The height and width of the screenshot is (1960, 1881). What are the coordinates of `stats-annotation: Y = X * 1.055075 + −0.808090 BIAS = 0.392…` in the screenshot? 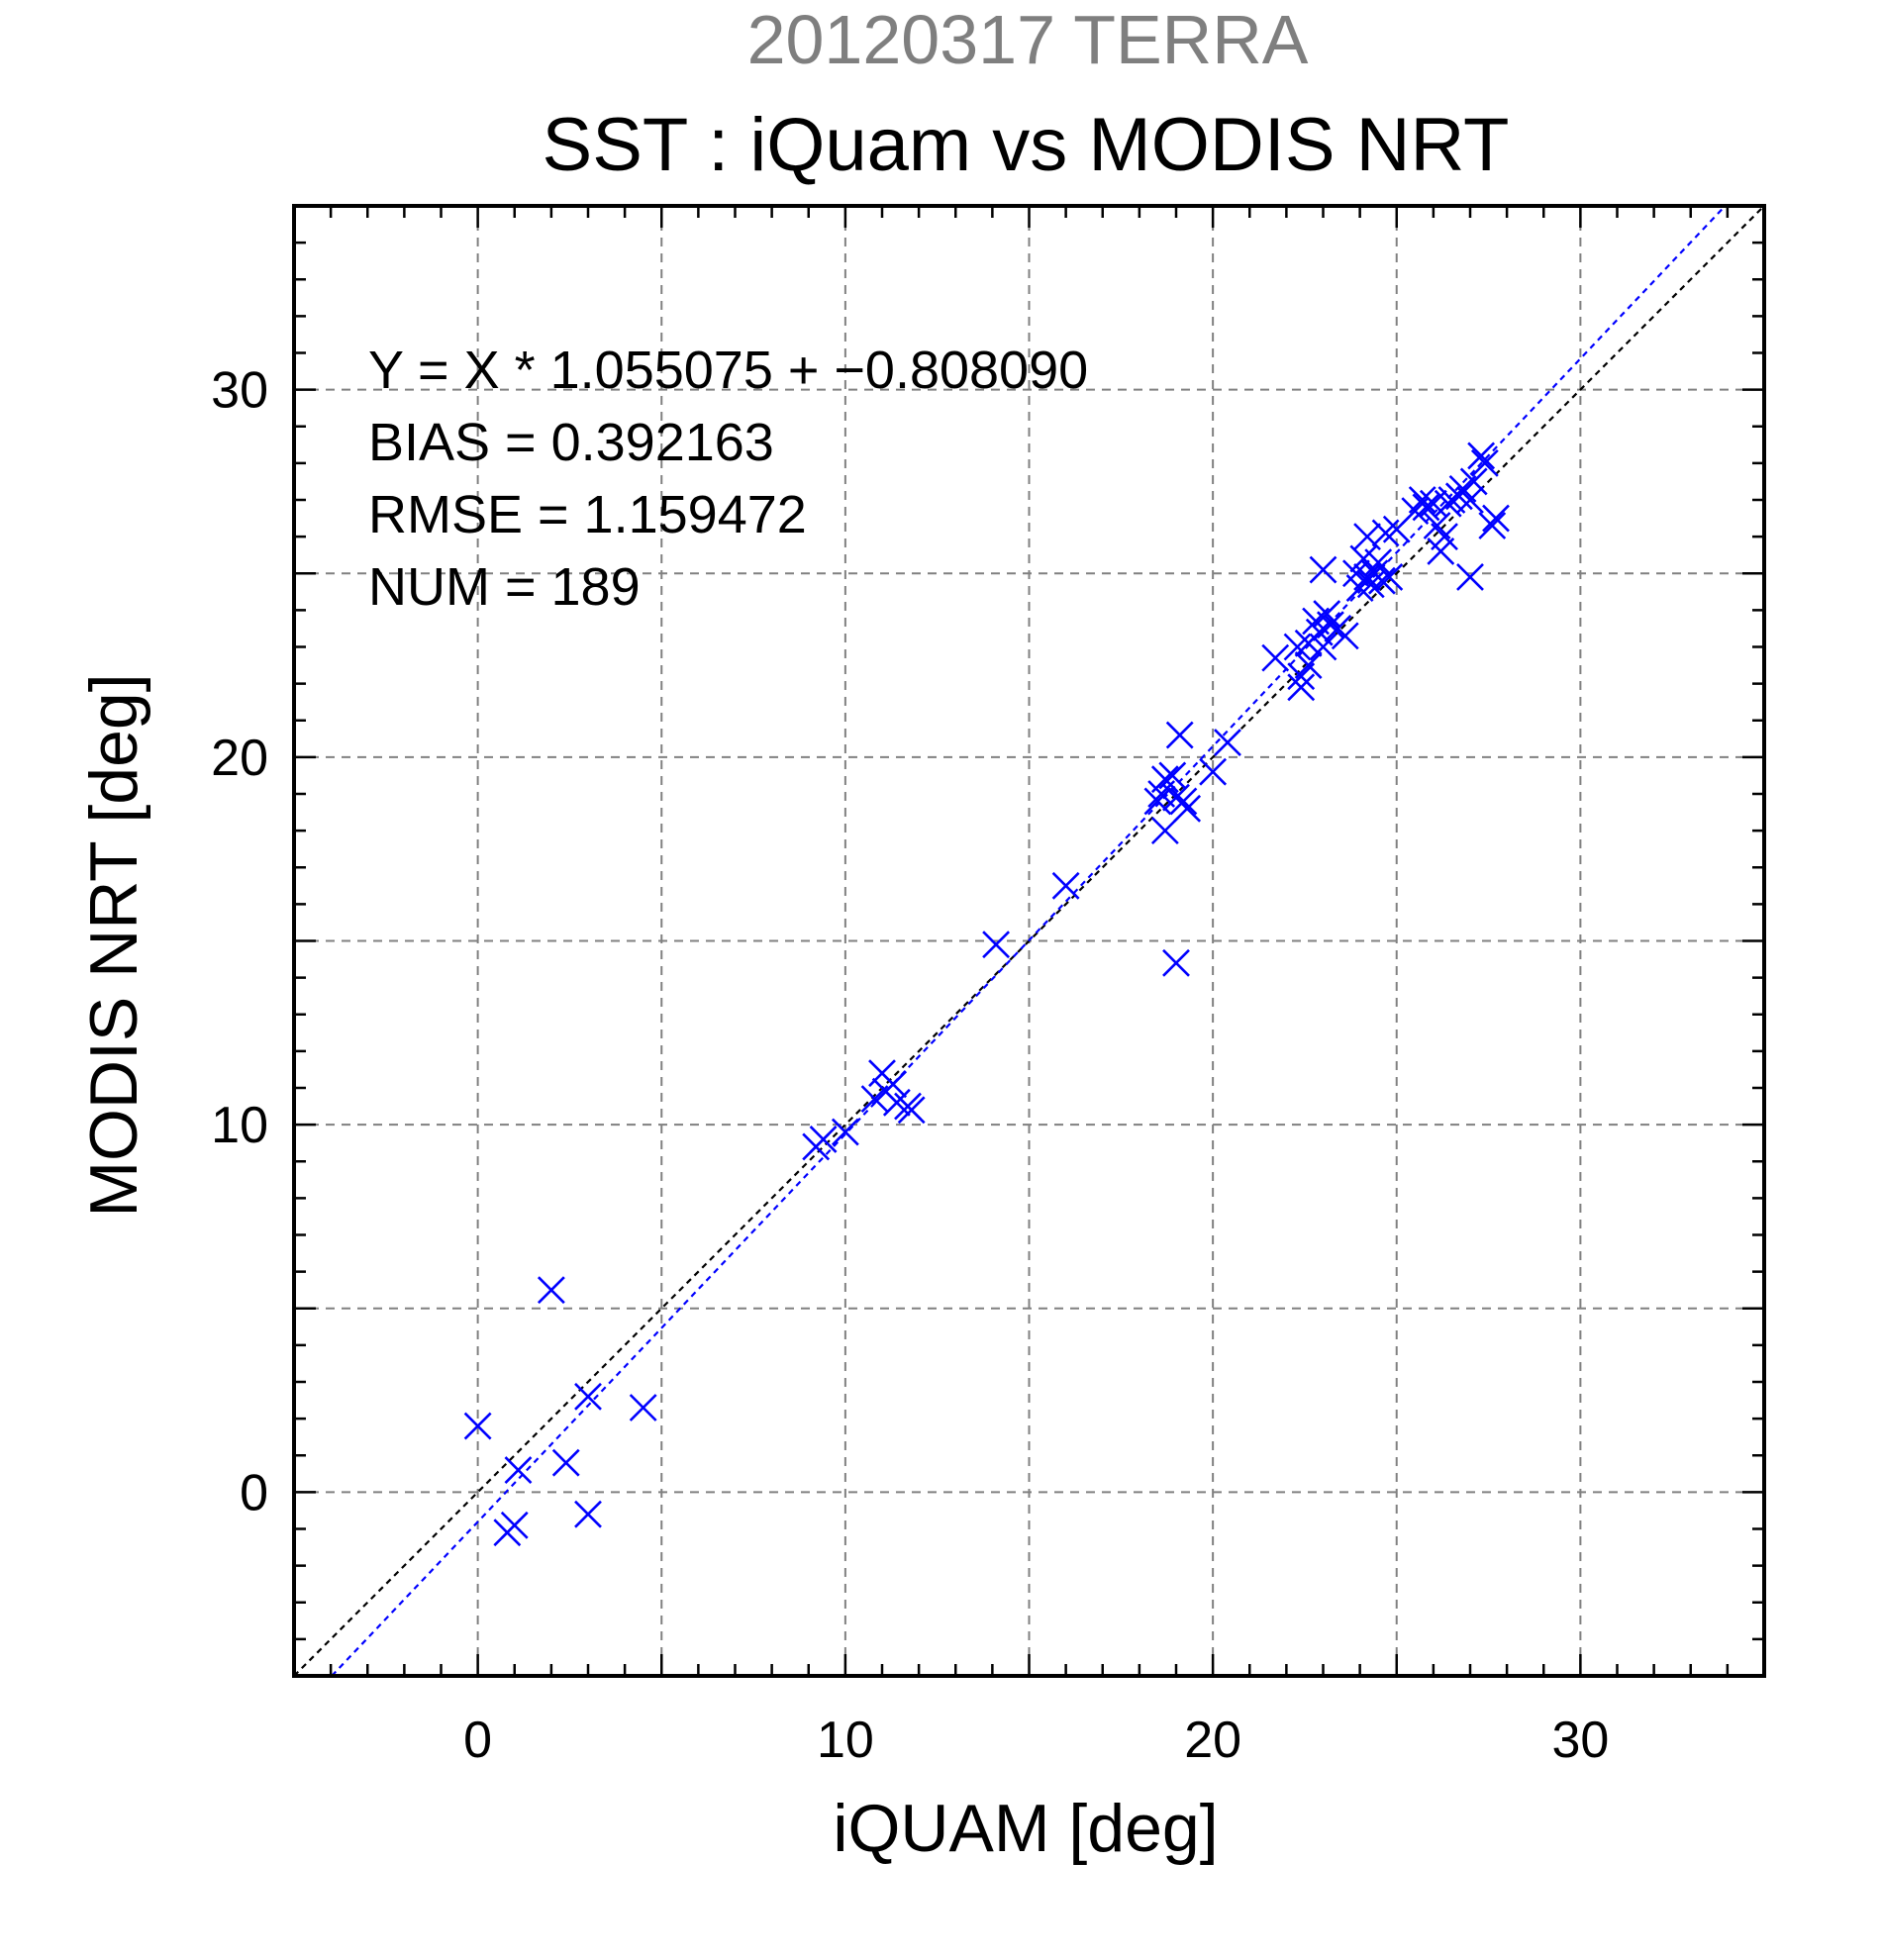 It's located at (728, 479).